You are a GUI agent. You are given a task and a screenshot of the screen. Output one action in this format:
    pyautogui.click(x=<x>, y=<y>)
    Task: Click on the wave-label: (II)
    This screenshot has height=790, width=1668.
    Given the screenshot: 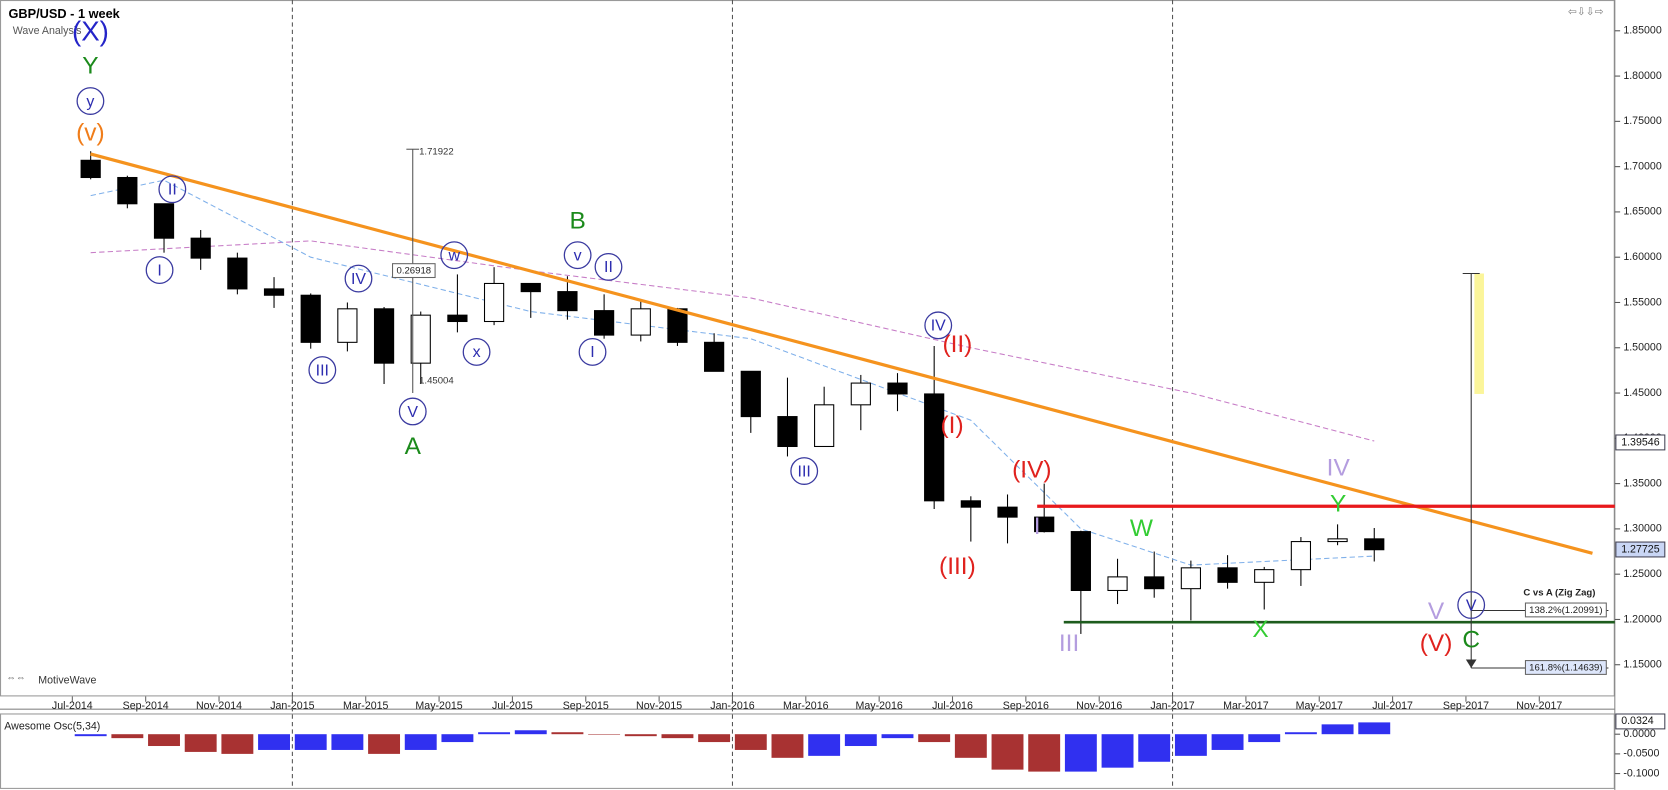 What is the action you would take?
    pyautogui.click(x=957, y=344)
    